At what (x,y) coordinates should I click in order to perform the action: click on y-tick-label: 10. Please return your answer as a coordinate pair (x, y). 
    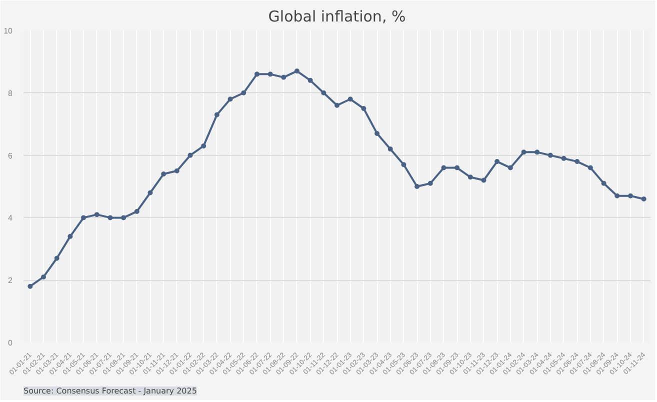
    Looking at the image, I should click on (9, 31).